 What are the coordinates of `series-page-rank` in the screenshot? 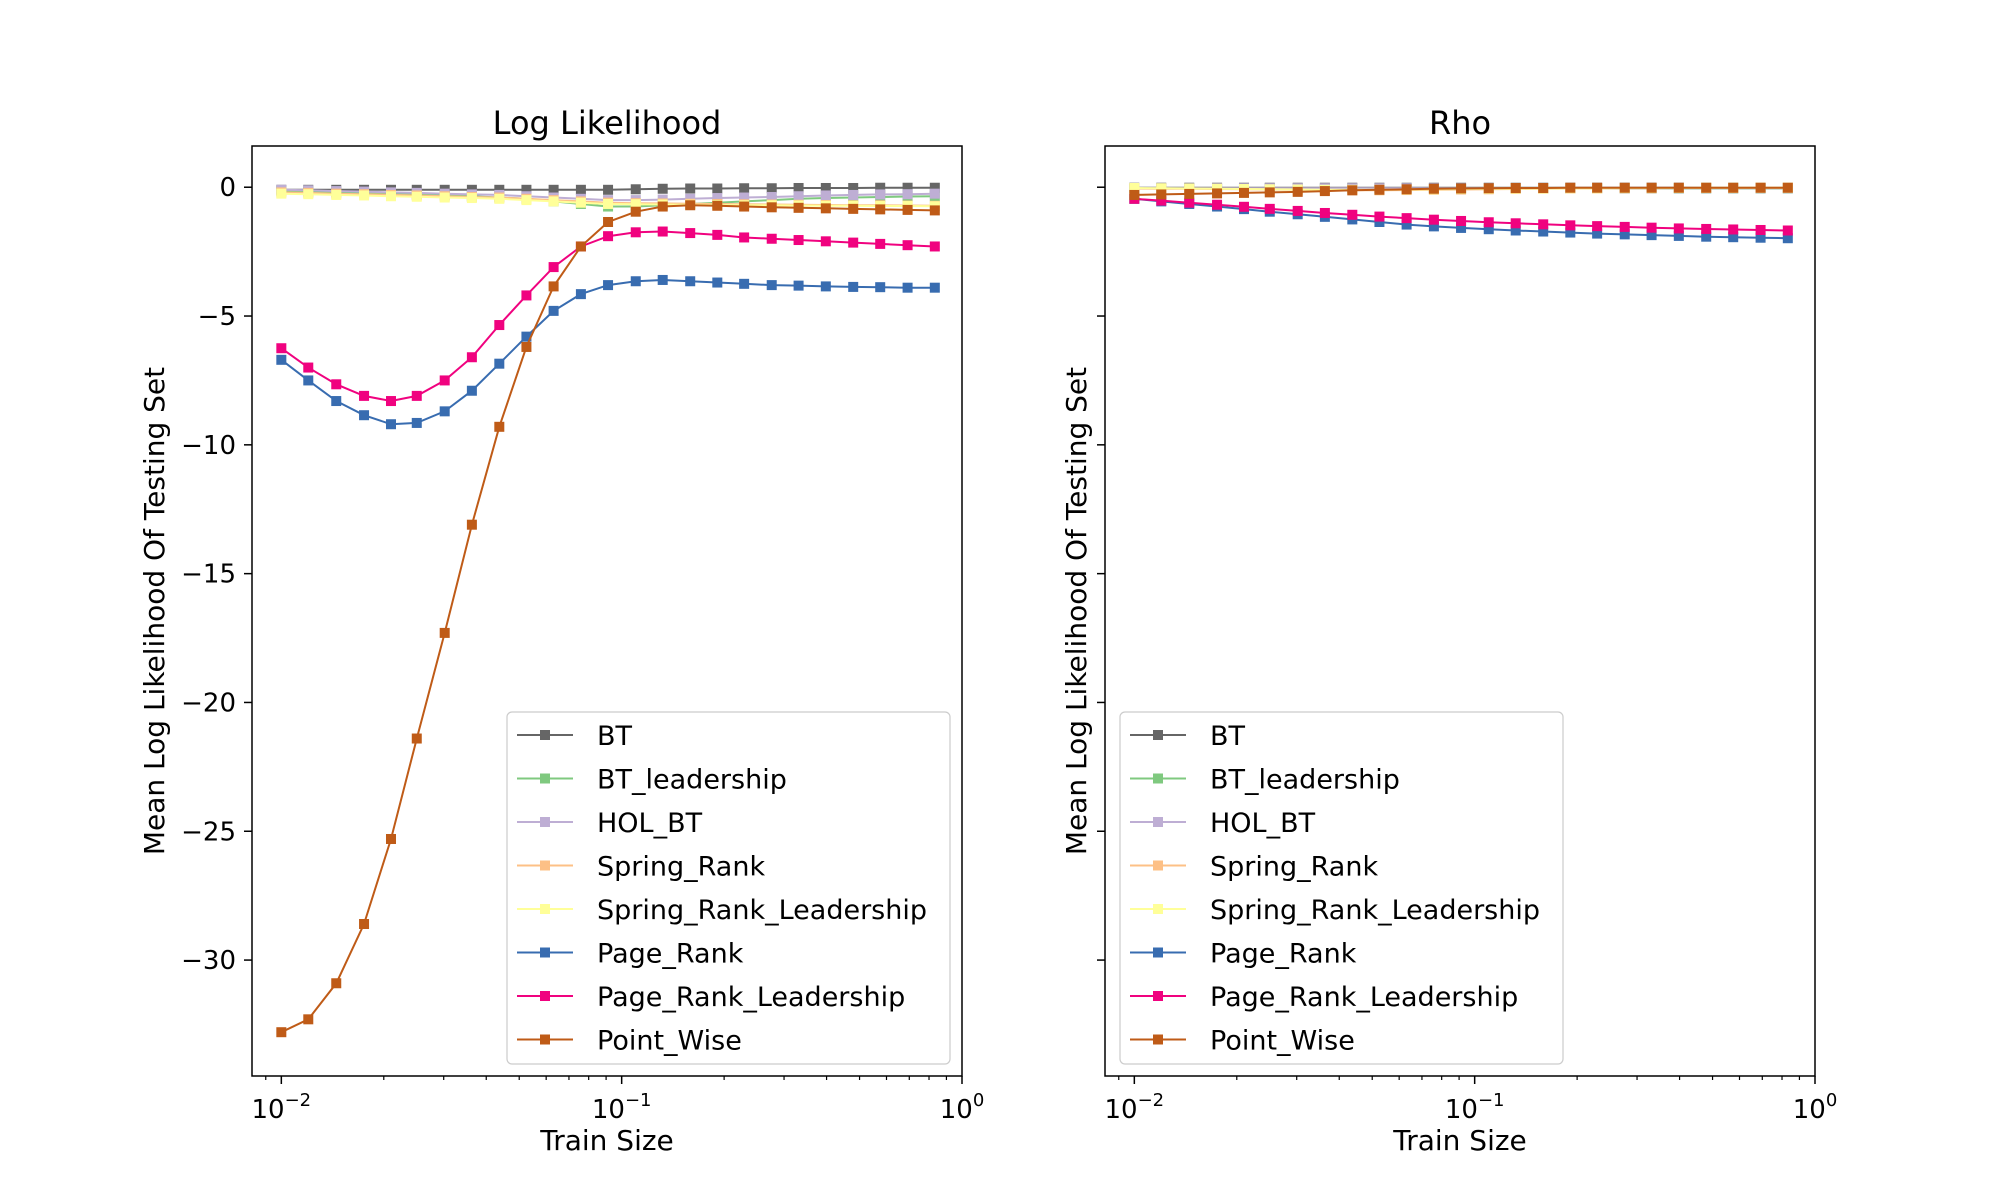 It's located at (608, 352).